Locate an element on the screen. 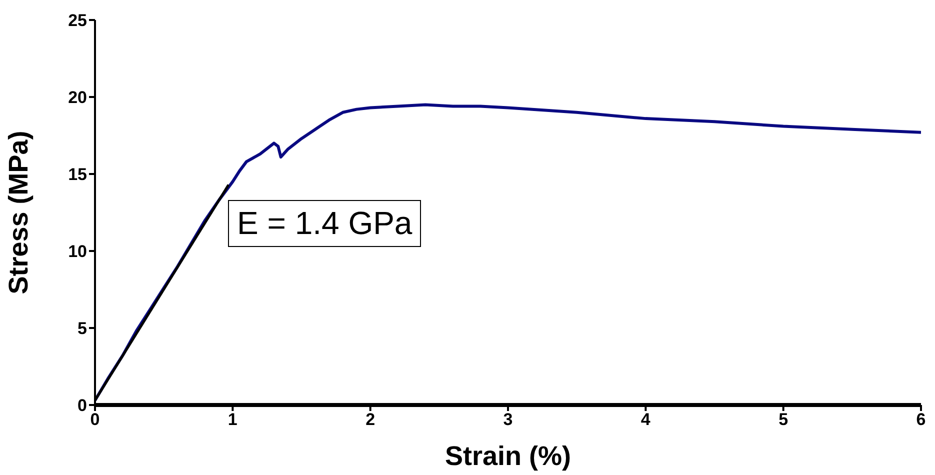  y-tick-label: 25 is located at coordinates (77, 20).